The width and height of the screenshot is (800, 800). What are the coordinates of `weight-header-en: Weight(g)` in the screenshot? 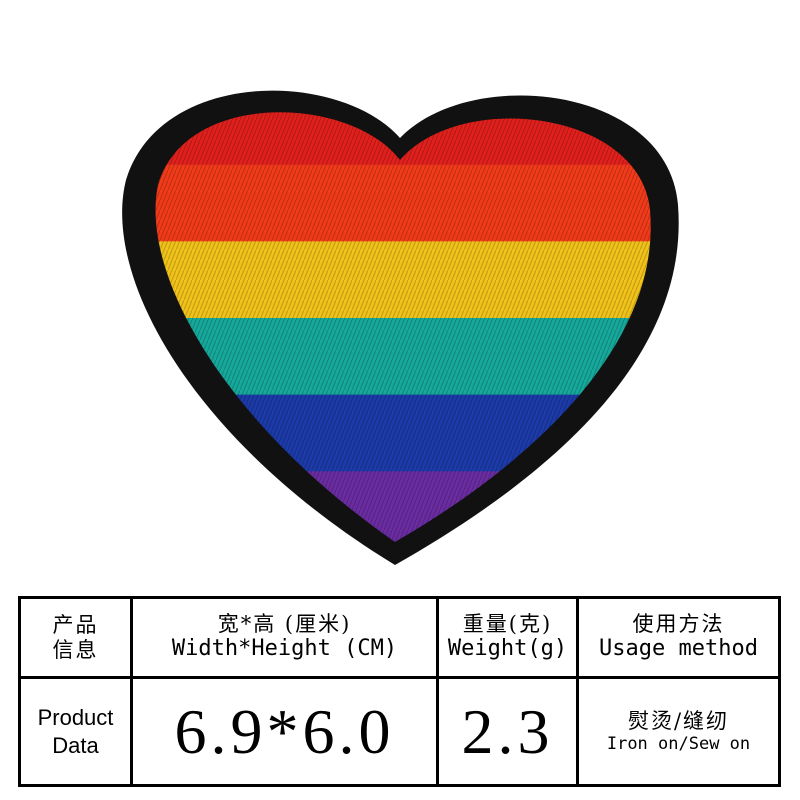 It's located at (507, 649).